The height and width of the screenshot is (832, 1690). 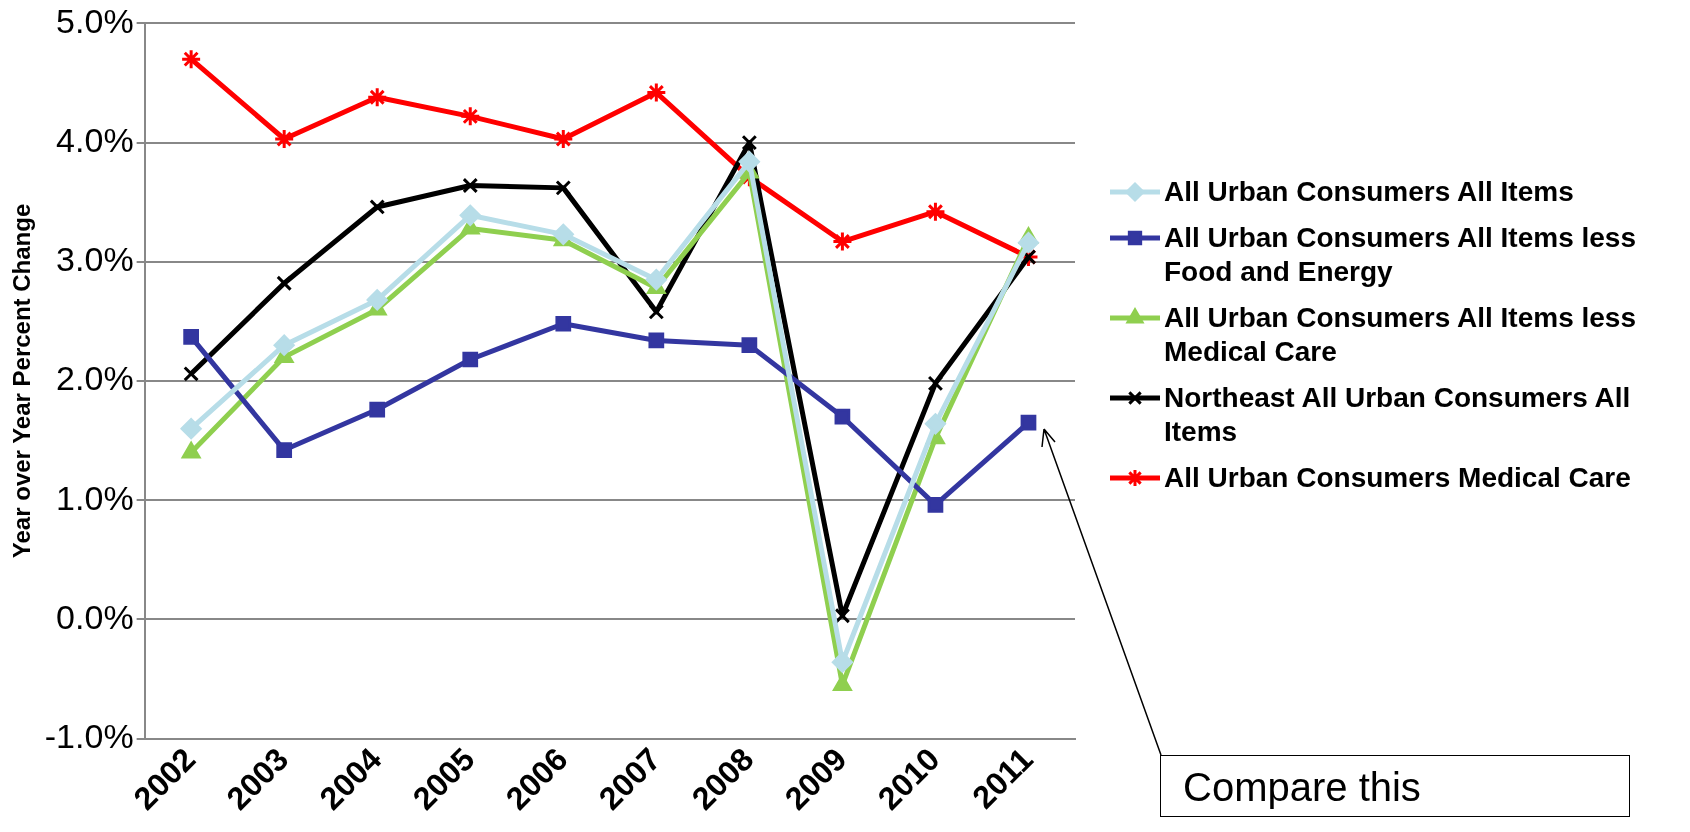 I want to click on legend-label: All Urban Consumers All Items less Medical Care, so click(x=1400, y=335).